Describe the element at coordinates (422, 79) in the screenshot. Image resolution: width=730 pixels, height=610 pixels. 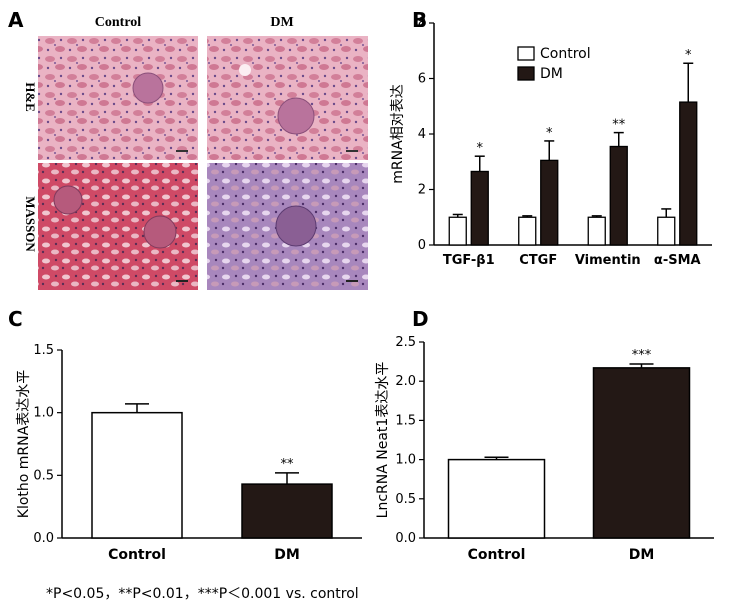
I see `y-tick-label: 6` at that location.